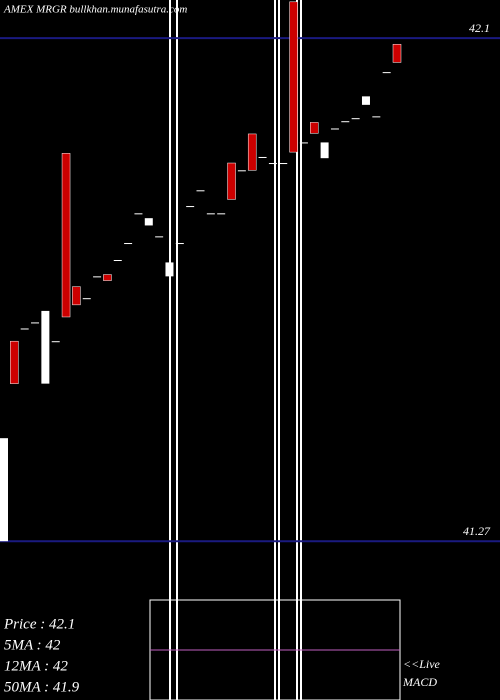 The image size is (500, 700). Describe the element at coordinates (32, 645) in the screenshot. I see `info-line: 5MA : 42` at that location.